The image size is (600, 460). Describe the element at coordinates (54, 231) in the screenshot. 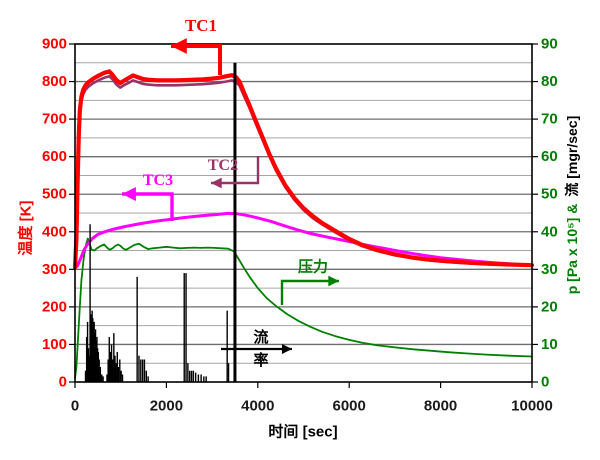

I see `left-tick-label: 400` at that location.